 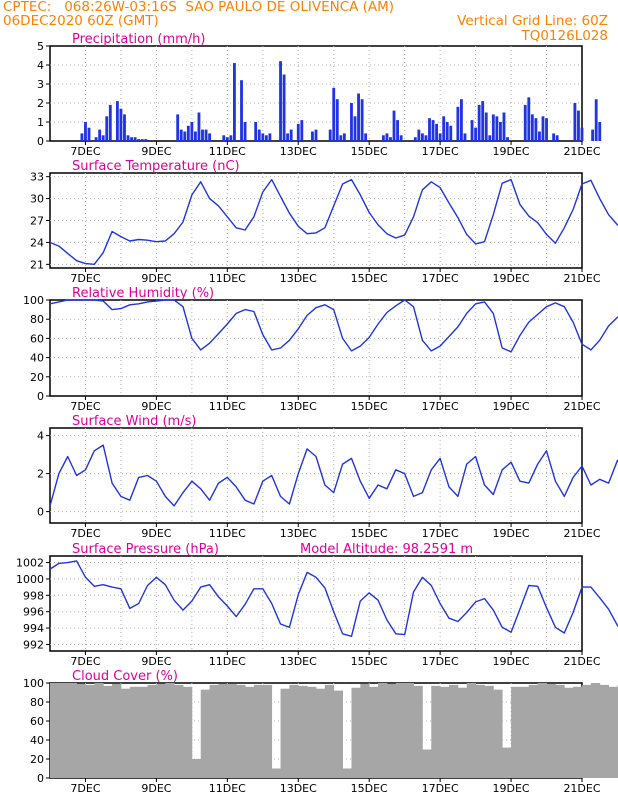 I want to click on y-tick-label: 1, so click(x=40, y=122).